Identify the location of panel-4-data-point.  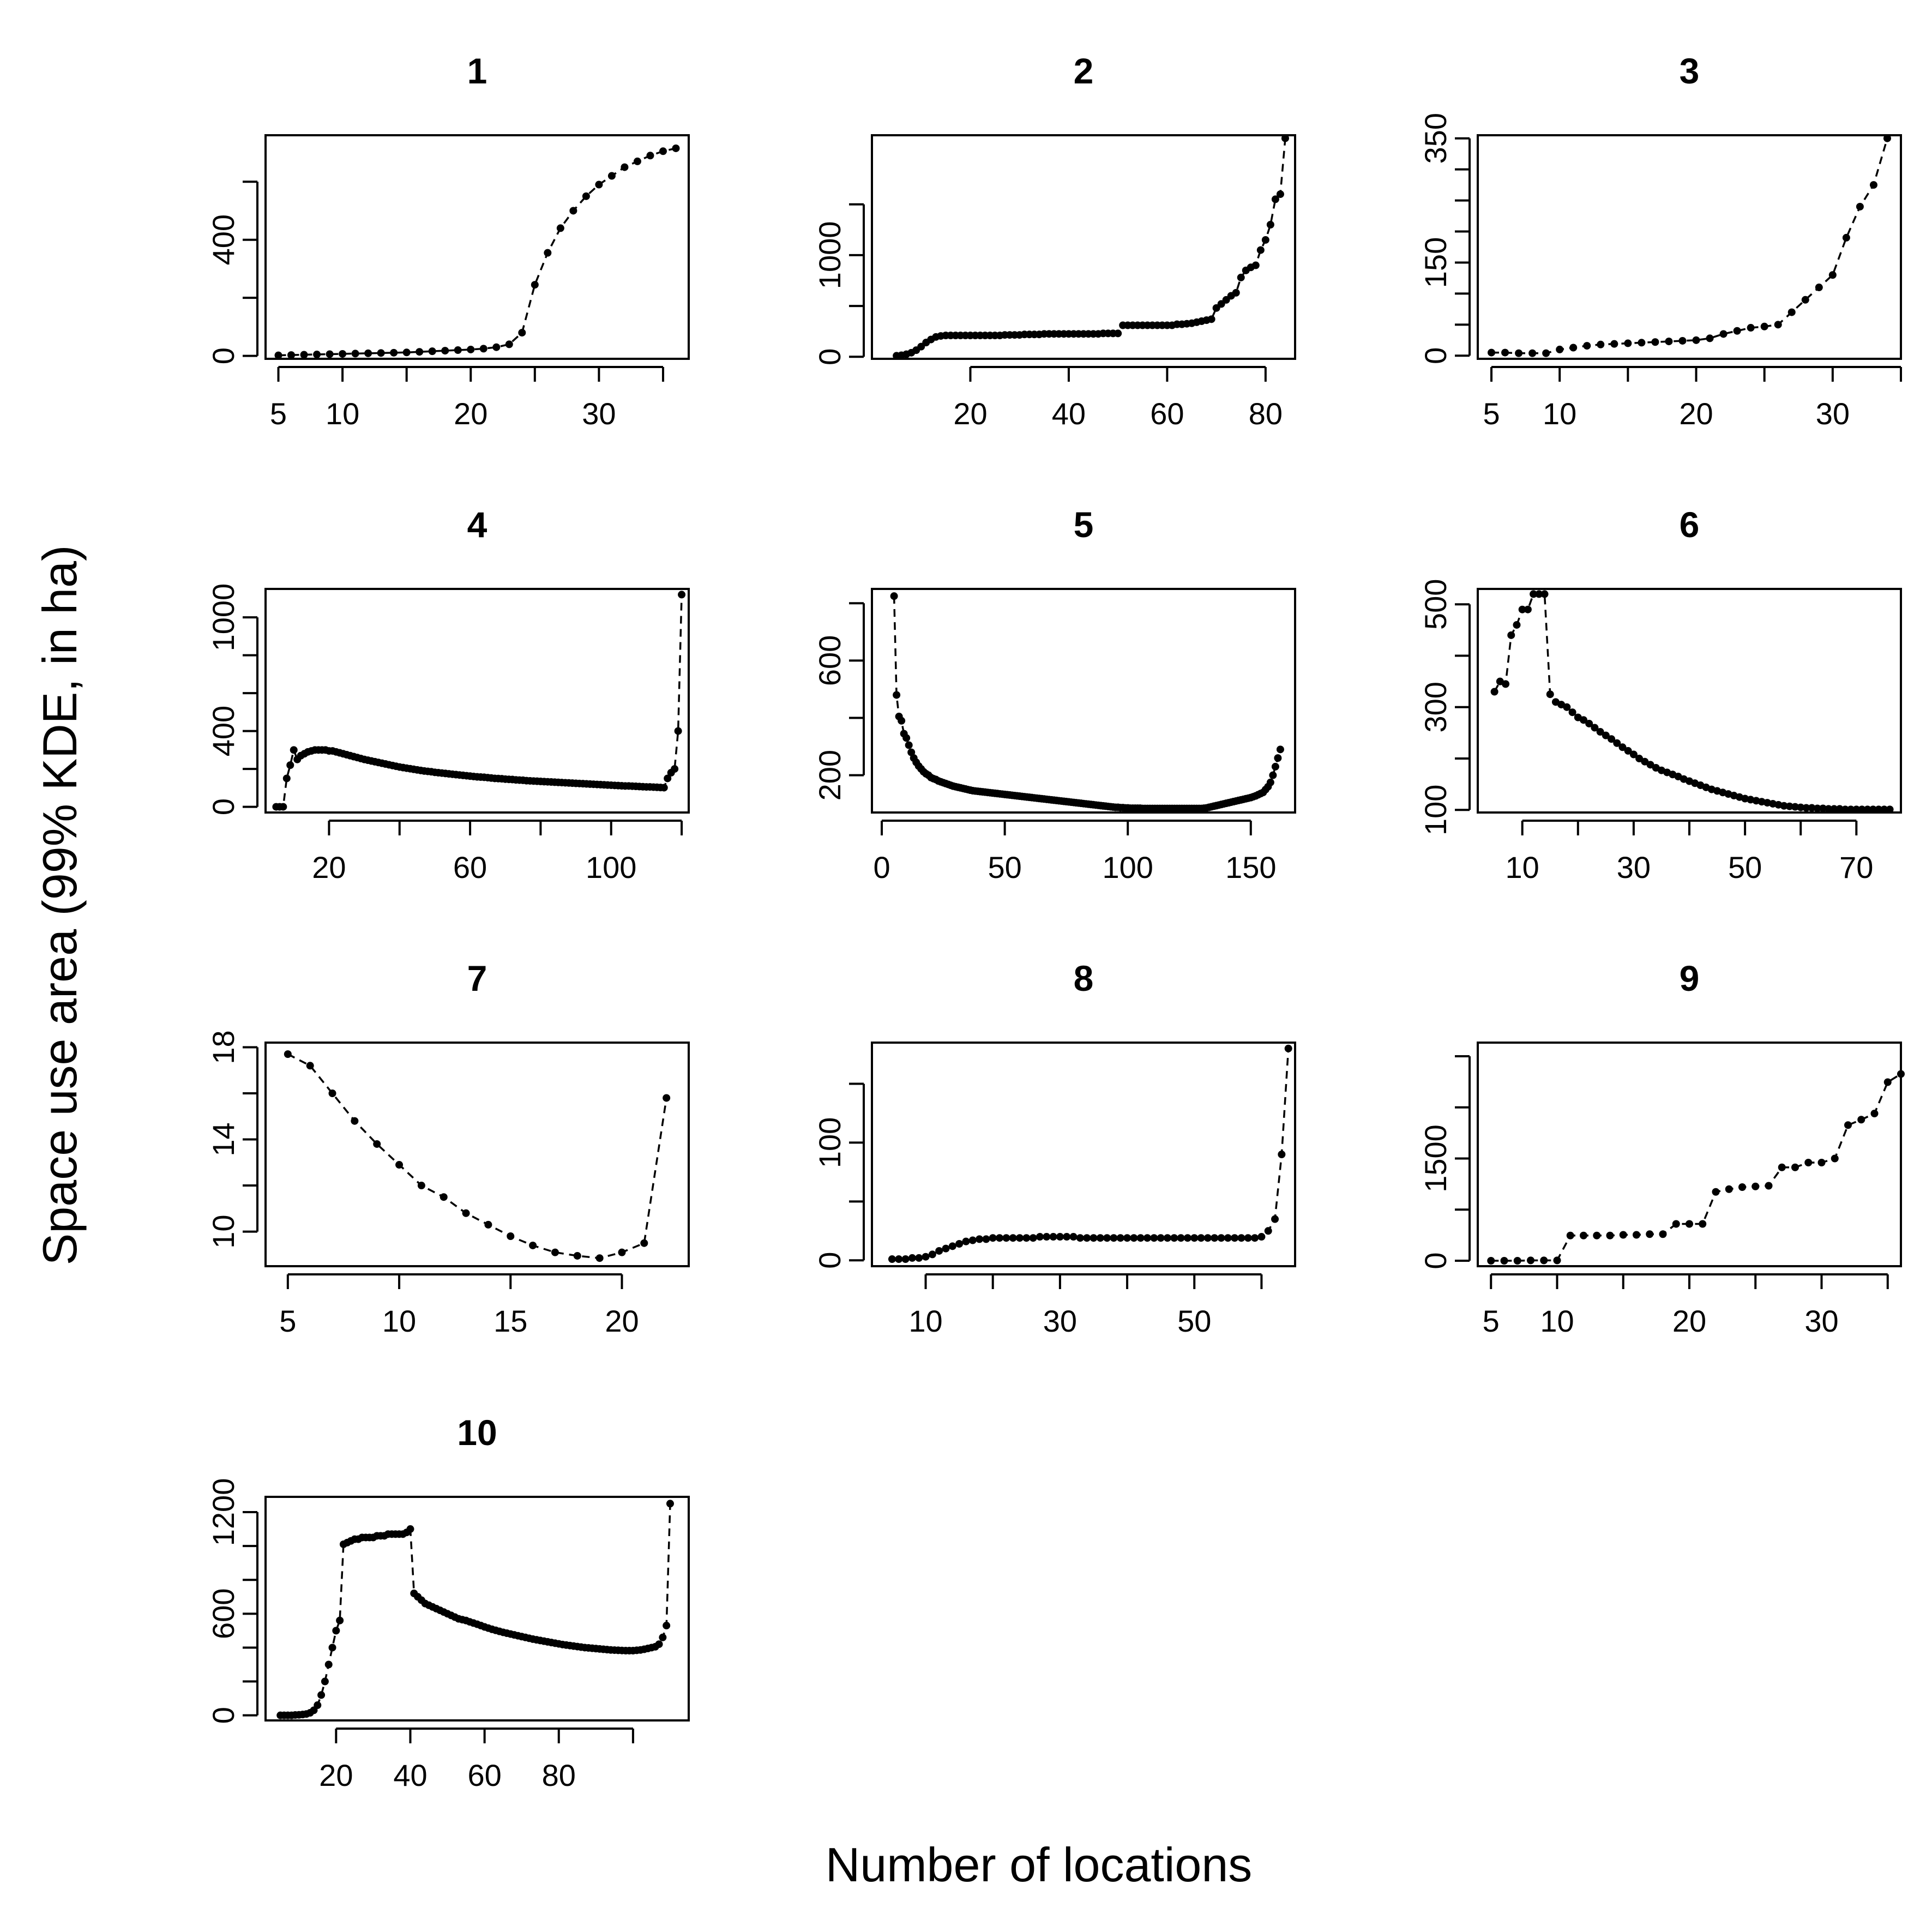
(283, 807).